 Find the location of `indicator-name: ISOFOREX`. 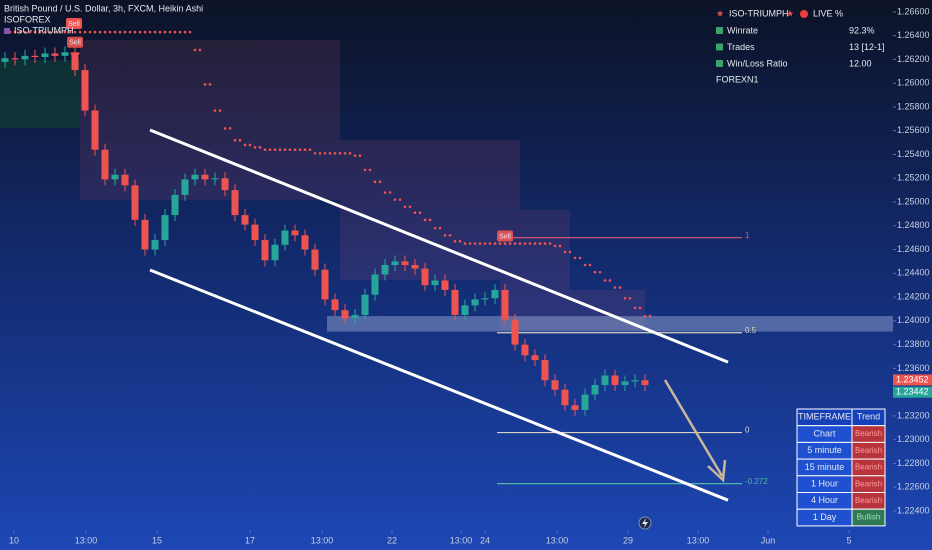

indicator-name: ISOFOREX is located at coordinates (27, 19).